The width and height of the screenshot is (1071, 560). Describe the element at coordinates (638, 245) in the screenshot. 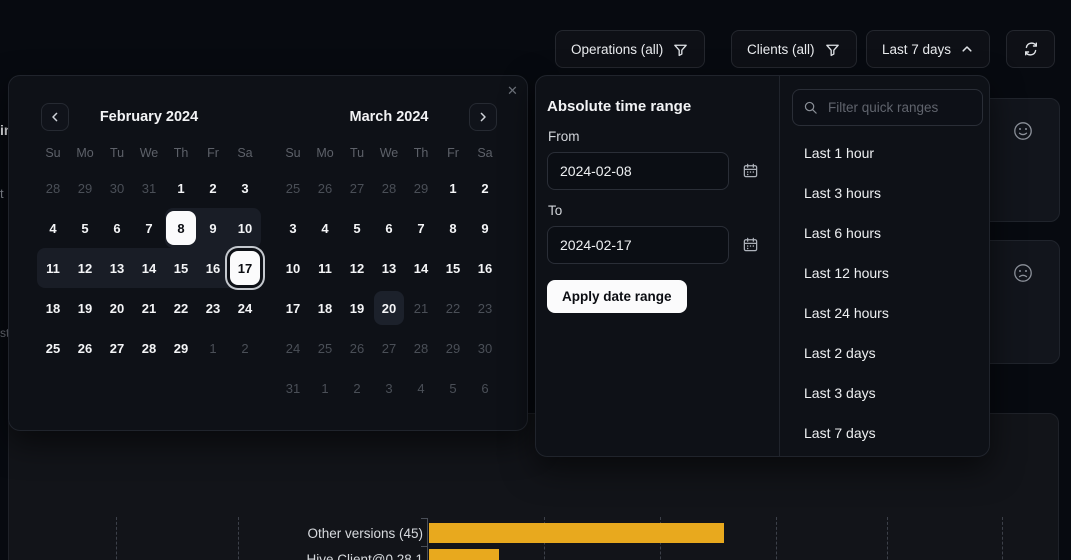

I see `to-date-input` at that location.